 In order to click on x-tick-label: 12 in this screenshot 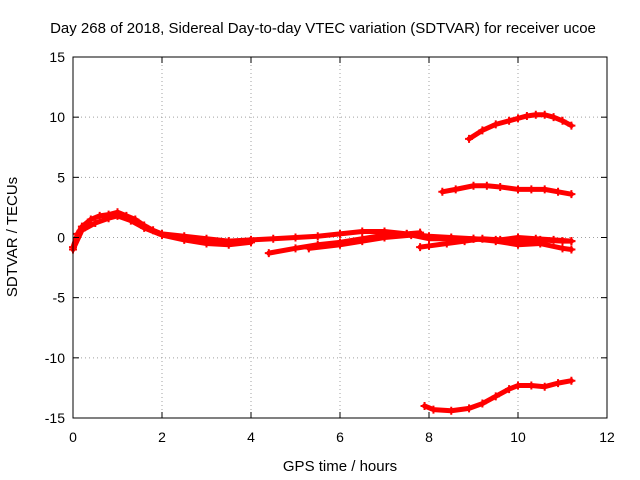, I will do `click(607, 437)`.